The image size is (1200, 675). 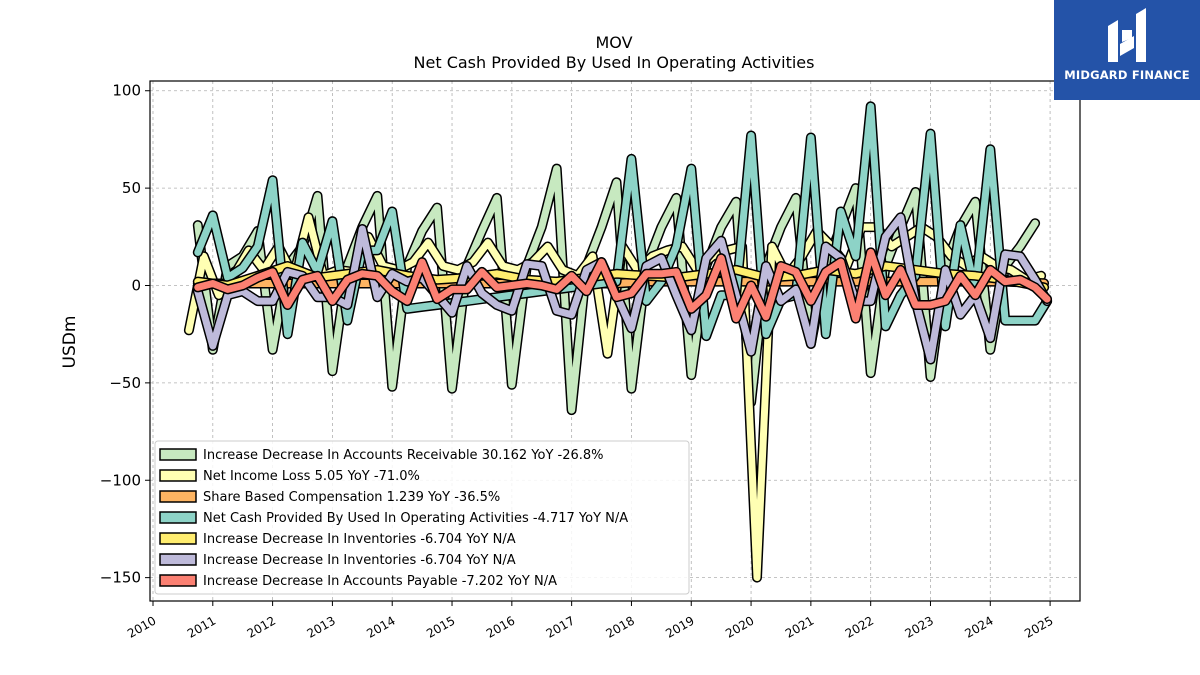 What do you see at coordinates (141, 626) in the screenshot?
I see `x-tick-label: 2010` at bounding box center [141, 626].